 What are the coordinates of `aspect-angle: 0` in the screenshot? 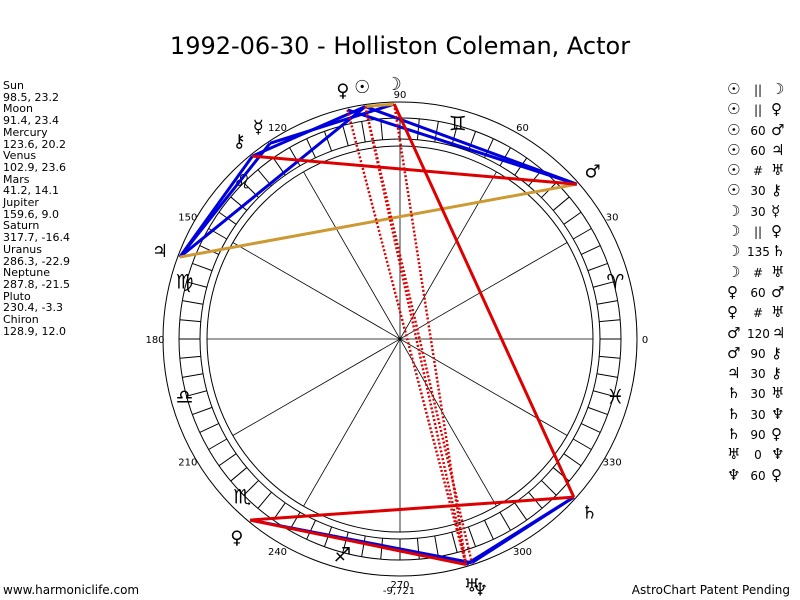 It's located at (758, 455).